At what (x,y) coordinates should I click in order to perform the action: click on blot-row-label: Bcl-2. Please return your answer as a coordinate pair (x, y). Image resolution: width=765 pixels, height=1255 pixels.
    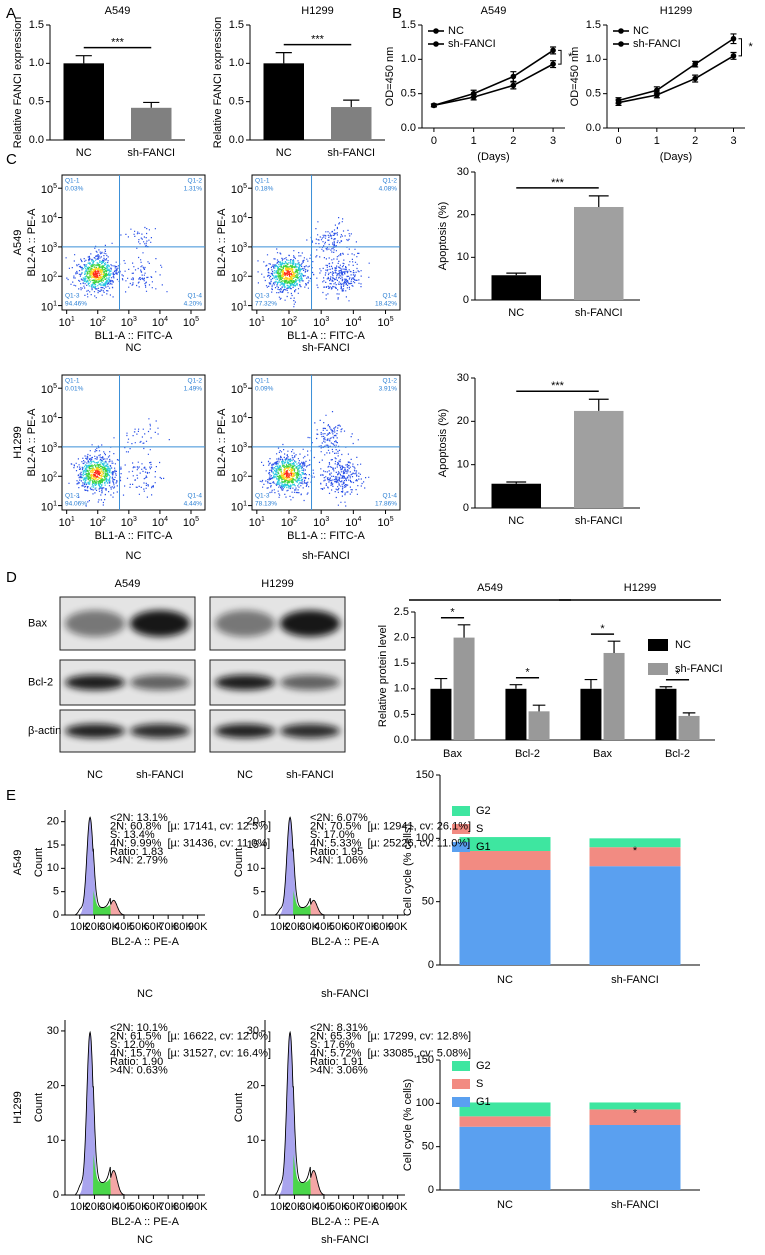
    Looking at the image, I should click on (40, 682).